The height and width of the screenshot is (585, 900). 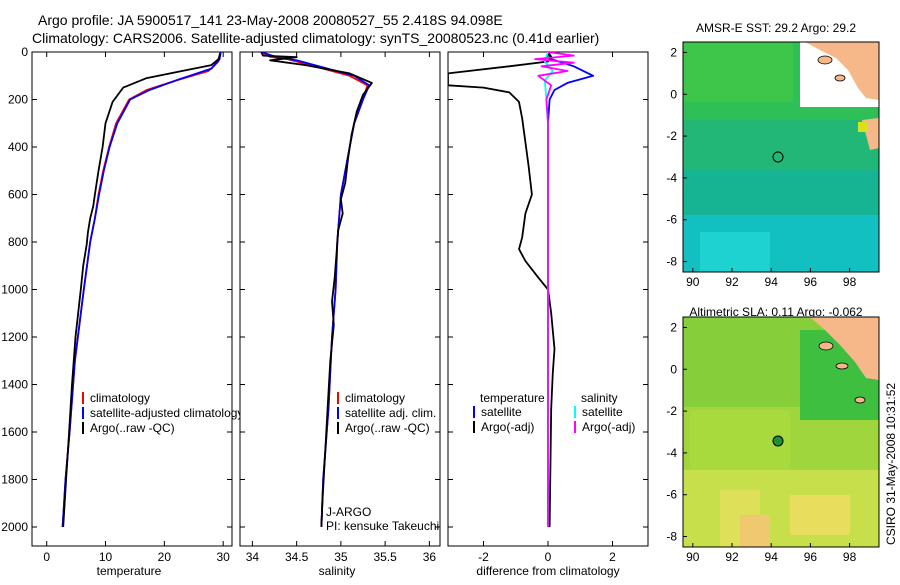 I want to click on y-tick-label: 1600, so click(x=14, y=432).